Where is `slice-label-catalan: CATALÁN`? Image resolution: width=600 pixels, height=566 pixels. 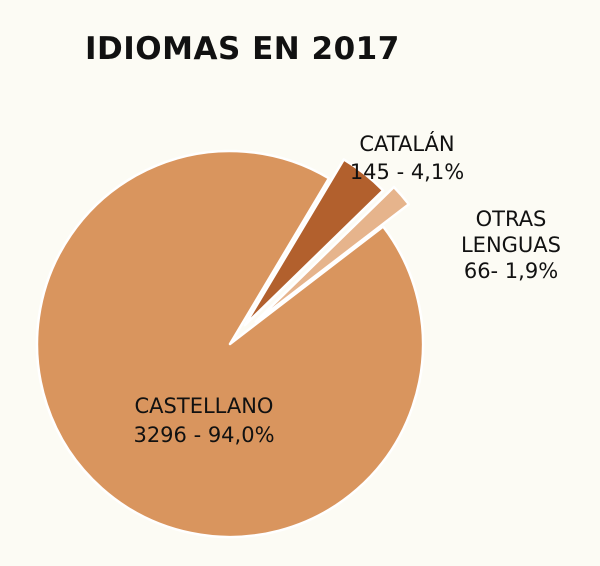 slice-label-catalan: CATALÁN is located at coordinates (406, 143).